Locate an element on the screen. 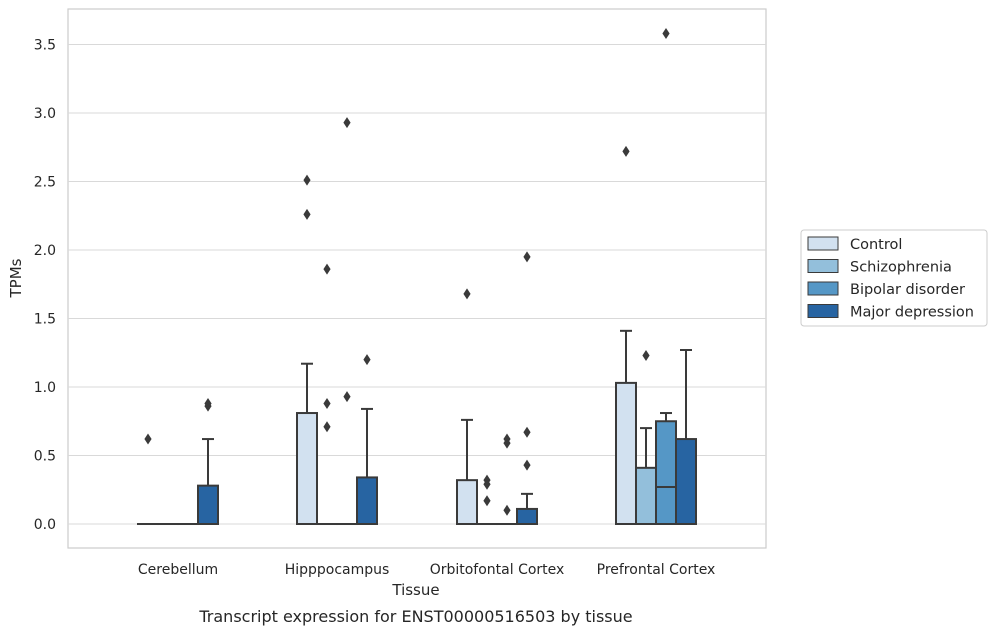 The height and width of the screenshot is (634, 997). y-tick-label: 2.5 is located at coordinates (45, 183).